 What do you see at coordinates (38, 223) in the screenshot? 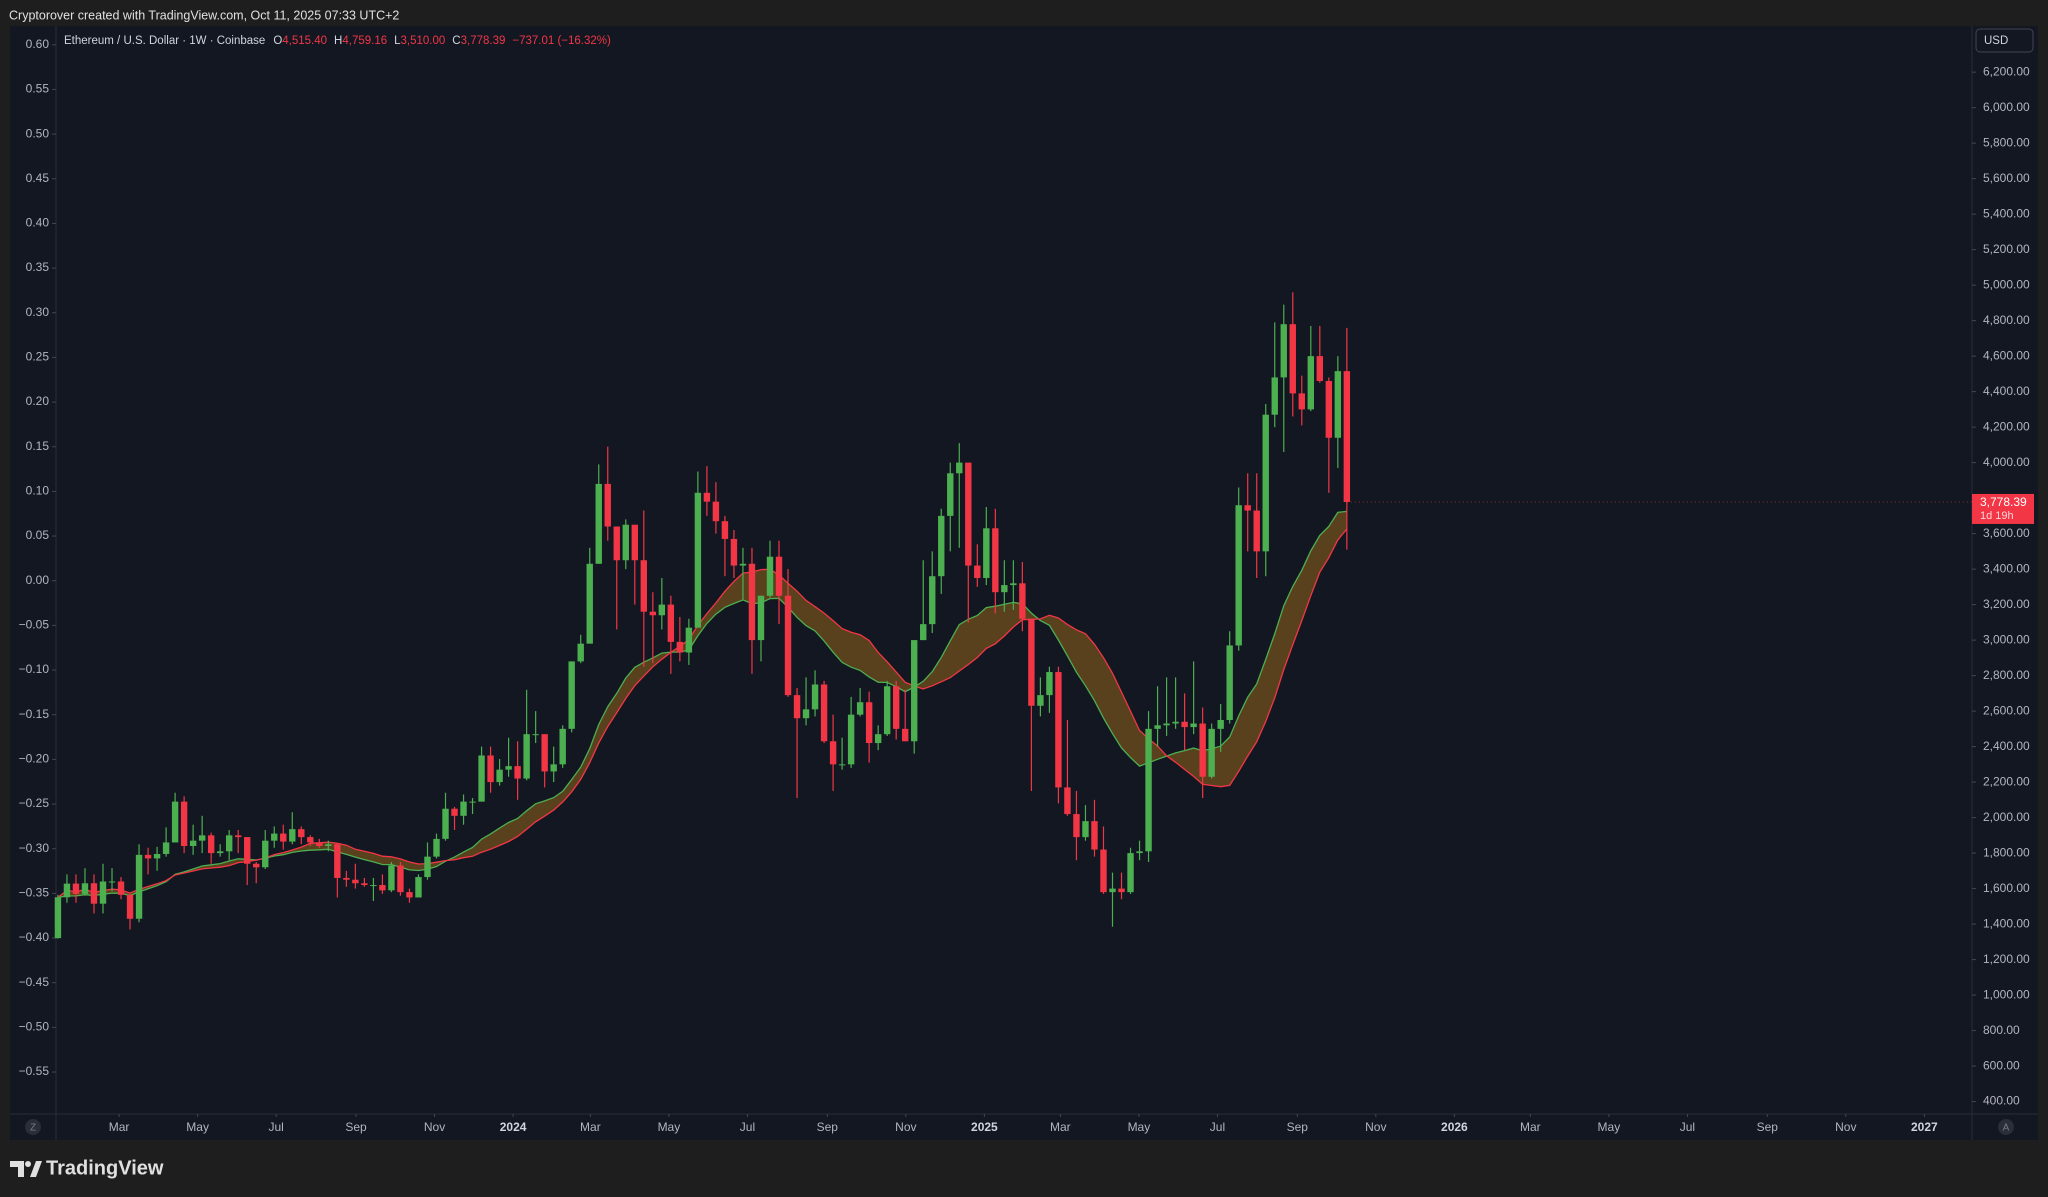
I see `y2-tick-label: 0.40` at bounding box center [38, 223].